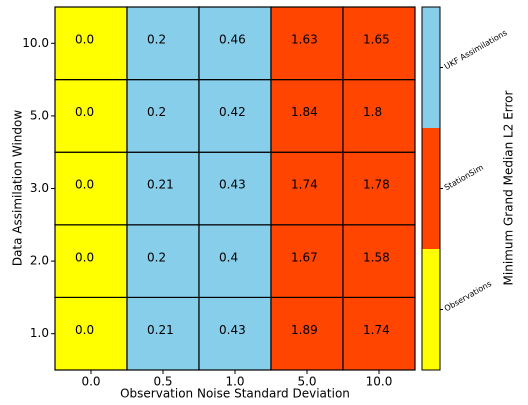 This screenshot has height=405, width=528. What do you see at coordinates (376, 40) in the screenshot?
I see `cell-label: 1.65` at bounding box center [376, 40].